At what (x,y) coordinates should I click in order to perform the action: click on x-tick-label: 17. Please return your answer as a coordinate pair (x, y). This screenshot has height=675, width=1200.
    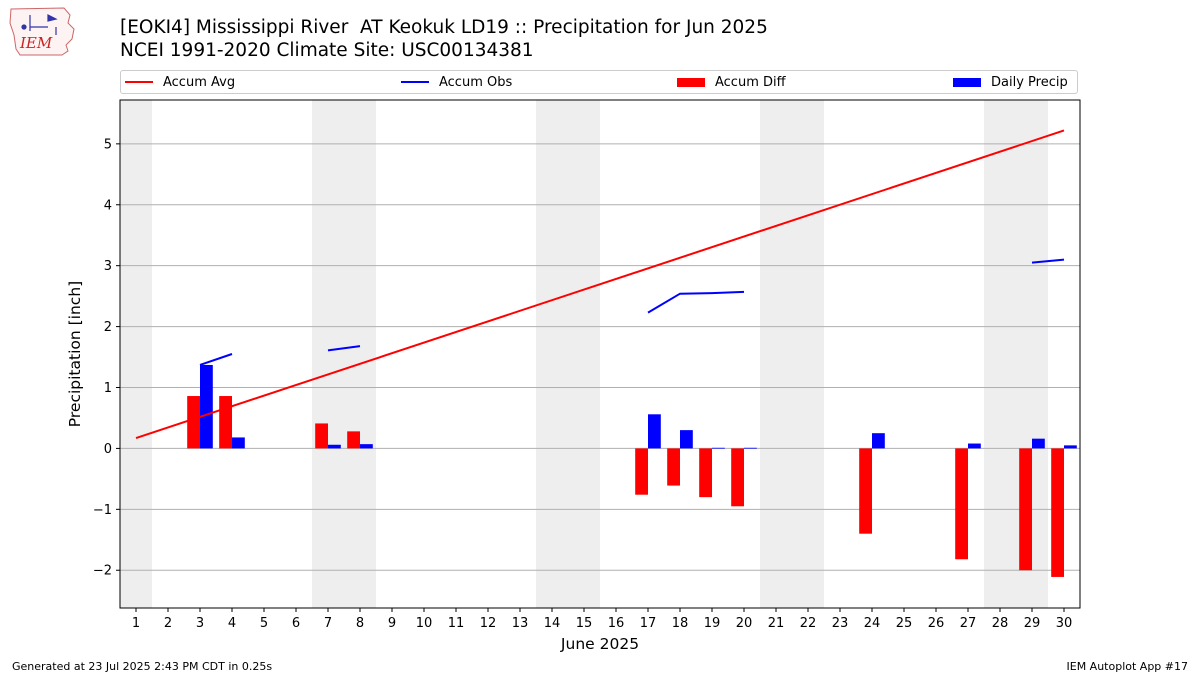
    Looking at the image, I should click on (648, 623).